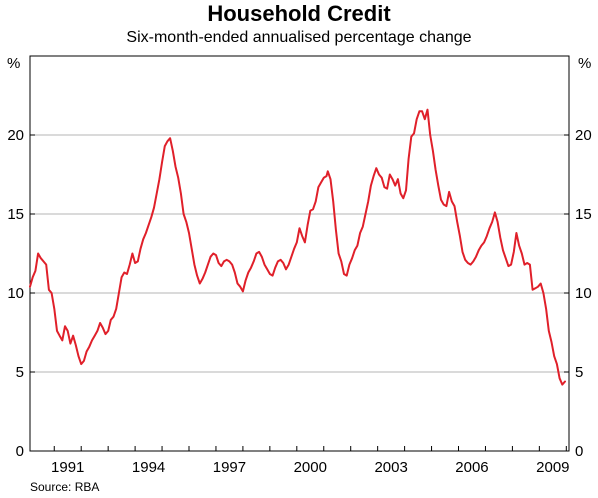 The image size is (598, 498). What do you see at coordinates (471, 467) in the screenshot?
I see `x-tick-label-2006: 2006` at bounding box center [471, 467].